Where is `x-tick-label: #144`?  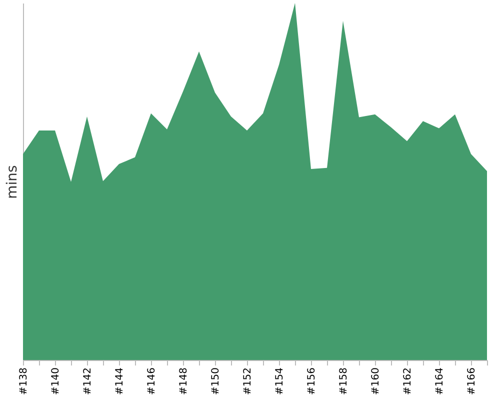
x-tick-label: #144 is located at coordinates (120, 381).